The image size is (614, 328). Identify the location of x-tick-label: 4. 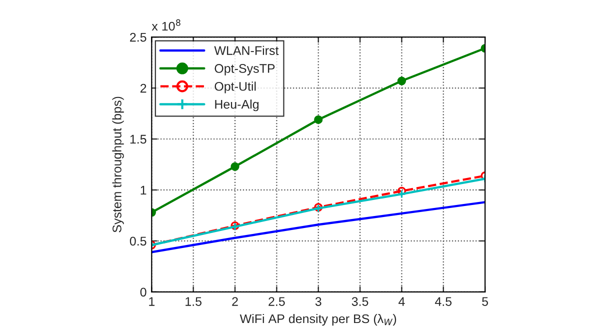
(401, 301).